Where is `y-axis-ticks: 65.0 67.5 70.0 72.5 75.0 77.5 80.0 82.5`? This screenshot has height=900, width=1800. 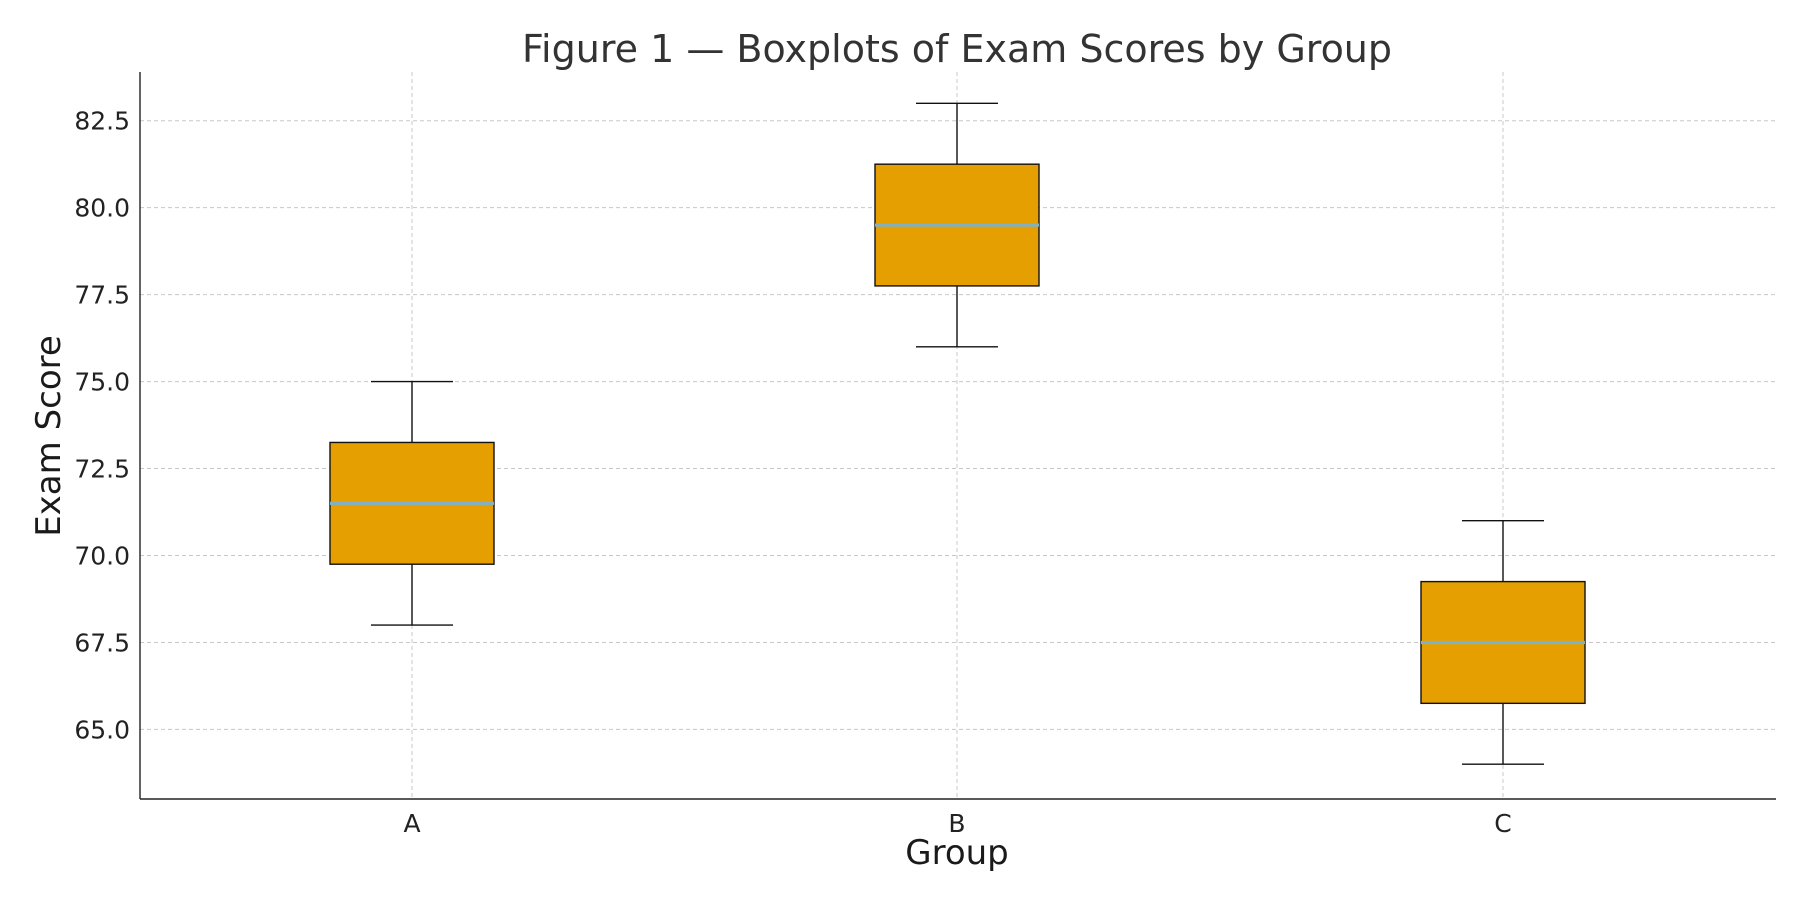
y-axis-ticks: 65.0 67.5 70.0 72.5 75.0 77.5 80.0 82.5 is located at coordinates (102, 426).